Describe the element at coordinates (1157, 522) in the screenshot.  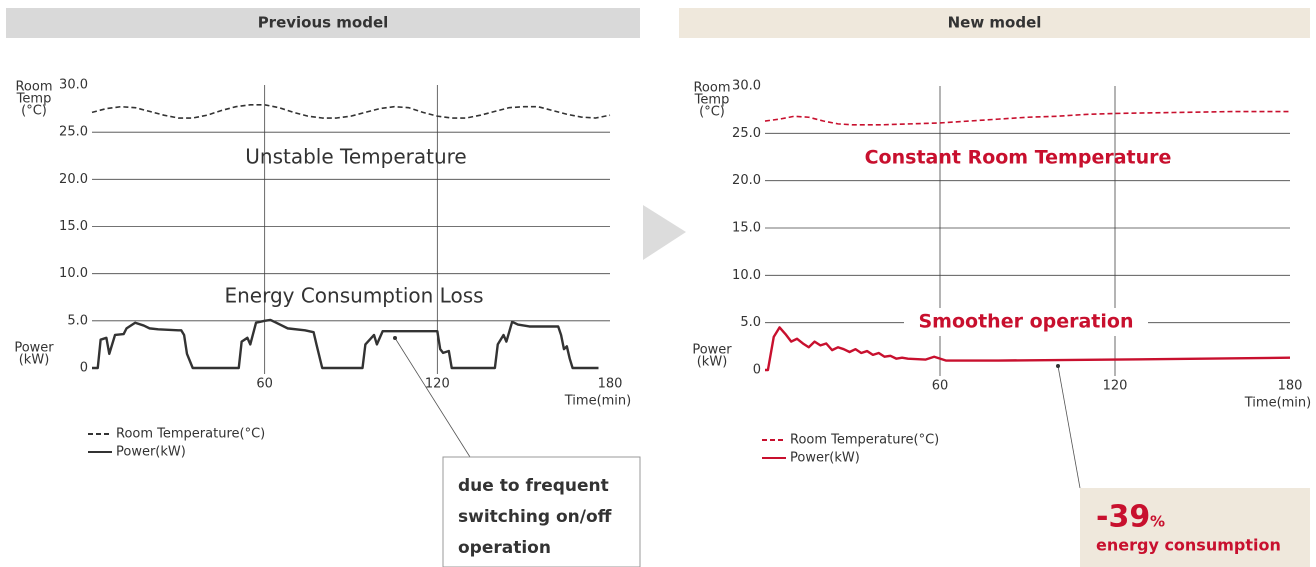
I see `callout-unit: %` at that location.